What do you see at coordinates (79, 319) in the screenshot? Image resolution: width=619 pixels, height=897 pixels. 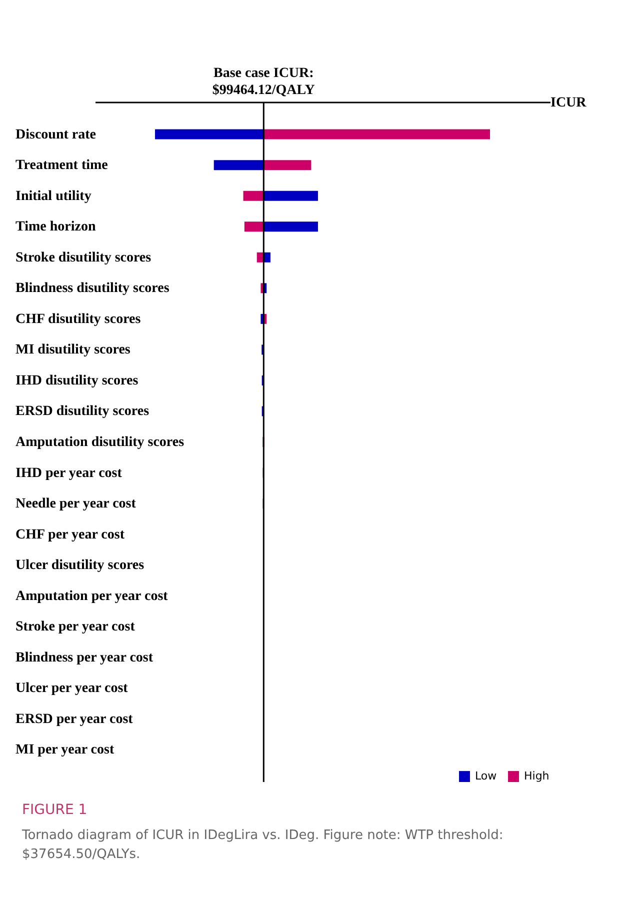 I see `y-tick-label: CHF disutility scores` at bounding box center [79, 319].